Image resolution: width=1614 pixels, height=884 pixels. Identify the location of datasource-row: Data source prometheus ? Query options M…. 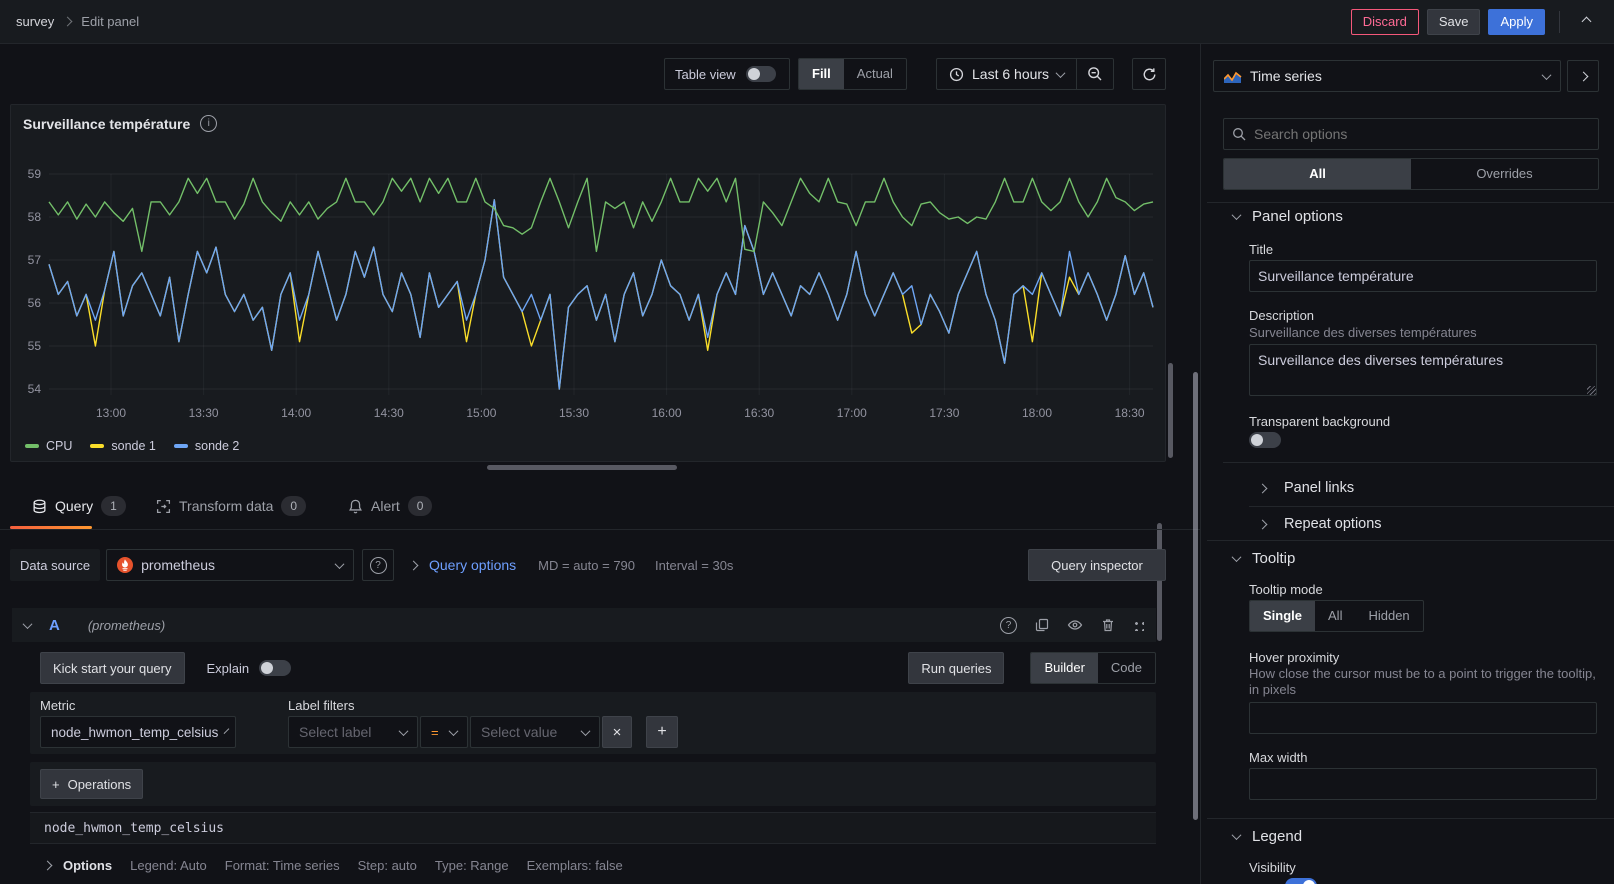
(588, 565).